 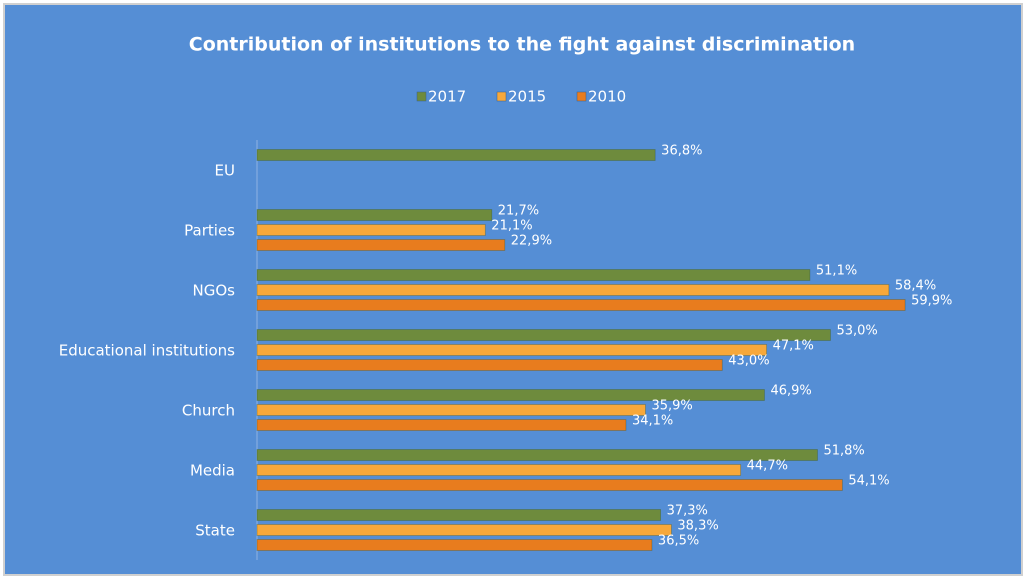 What do you see at coordinates (793, 346) in the screenshot?
I see `data-label: 47,1%` at bounding box center [793, 346].